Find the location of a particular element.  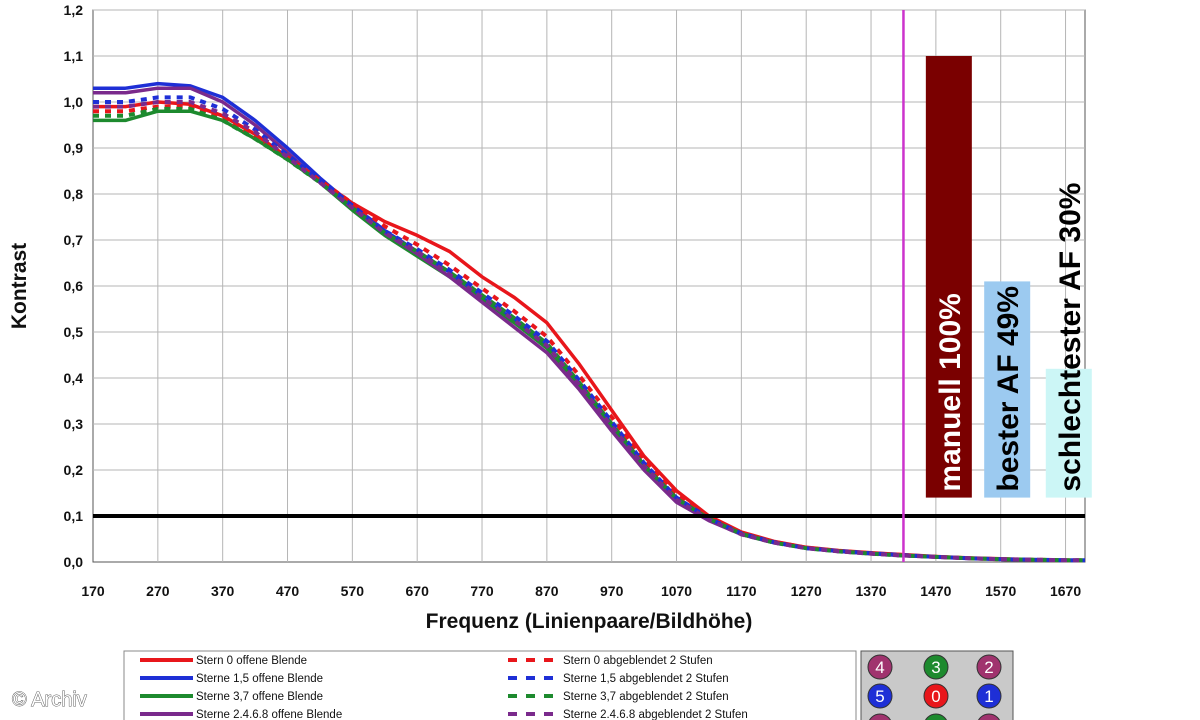

x-tick-label: 670 is located at coordinates (418, 591).